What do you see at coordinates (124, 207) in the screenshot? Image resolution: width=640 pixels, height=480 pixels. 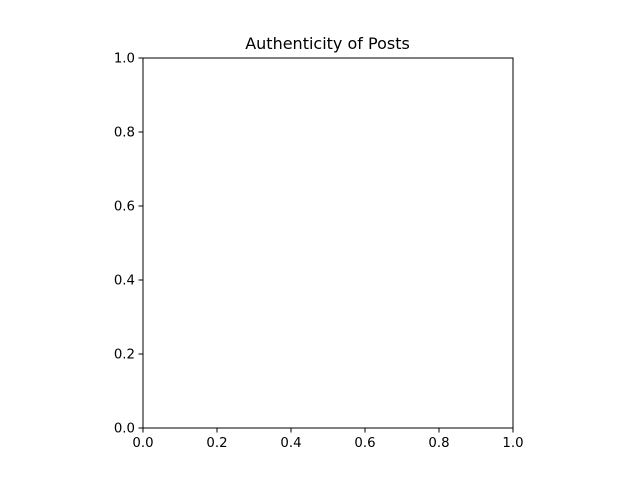 I see `y-tick-label: 0.6` at bounding box center [124, 207].